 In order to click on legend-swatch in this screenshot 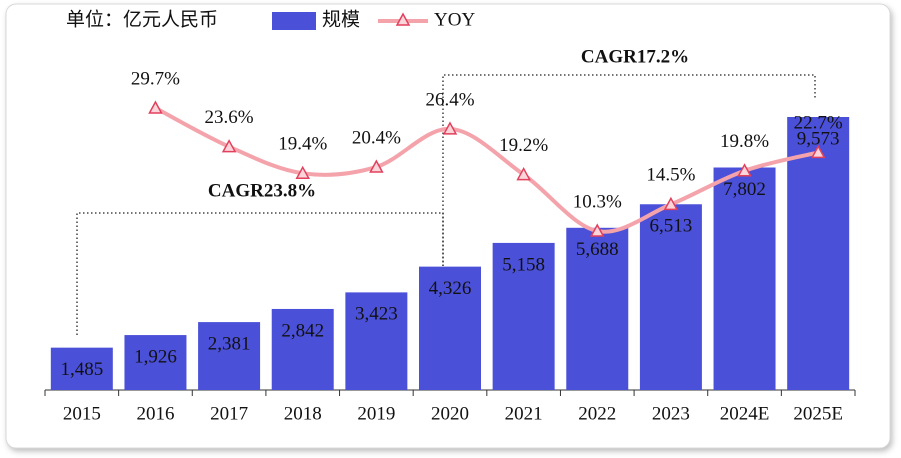, I will do `click(294, 21)`.